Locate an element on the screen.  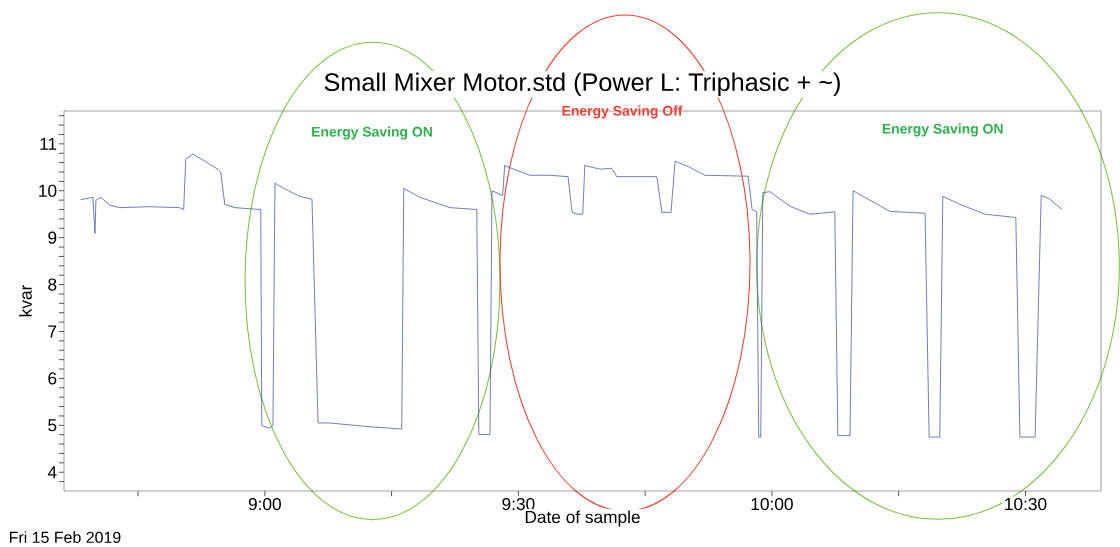
y-tick-label: 6 is located at coordinates (52, 378).